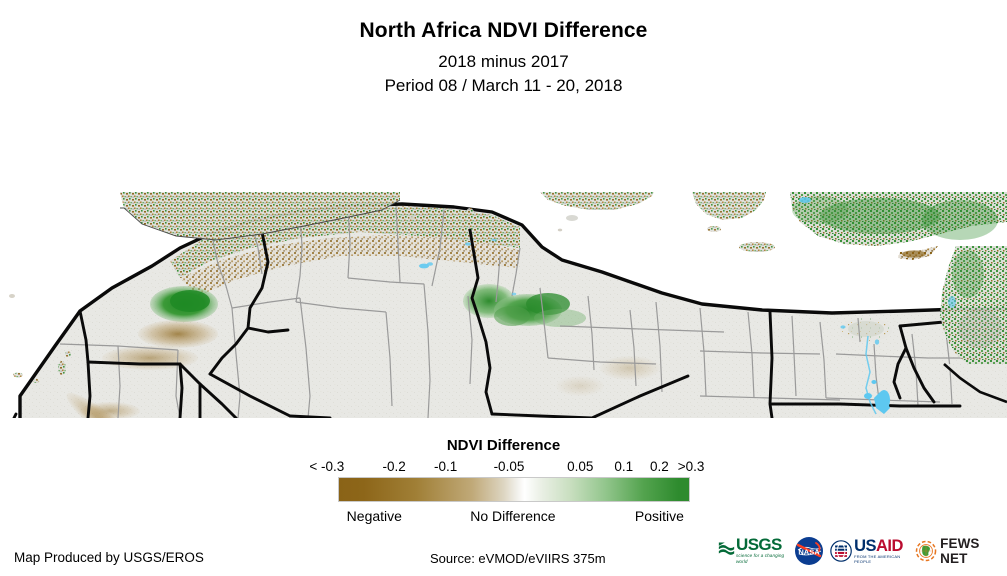 The width and height of the screenshot is (1007, 576). I want to click on nasa-meatball-icon: NASA, so click(808, 551).